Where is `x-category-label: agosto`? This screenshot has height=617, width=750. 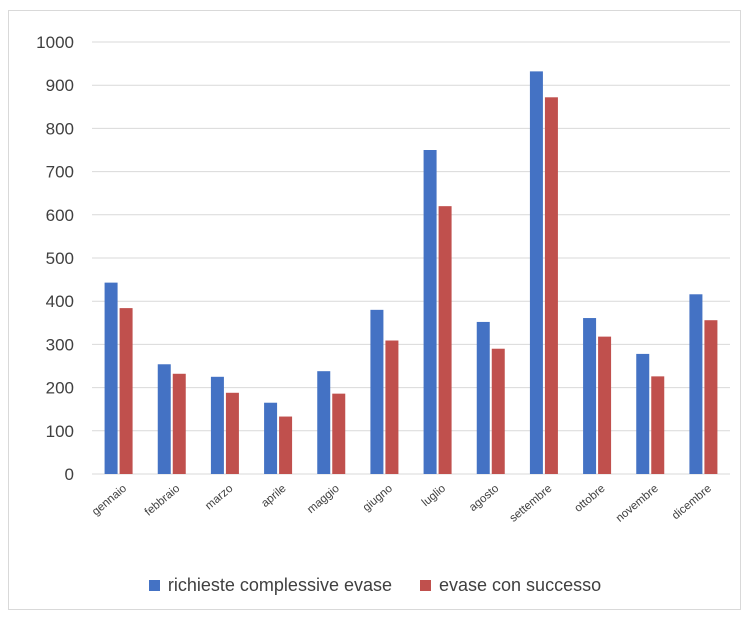
x-category-label: agosto is located at coordinates (484, 498).